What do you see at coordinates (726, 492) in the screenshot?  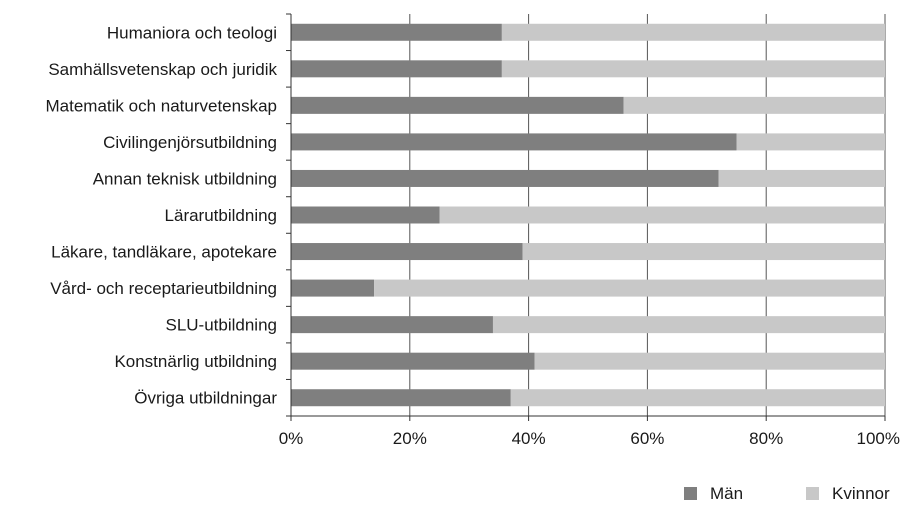 I see `legend-label: Män` at bounding box center [726, 492].